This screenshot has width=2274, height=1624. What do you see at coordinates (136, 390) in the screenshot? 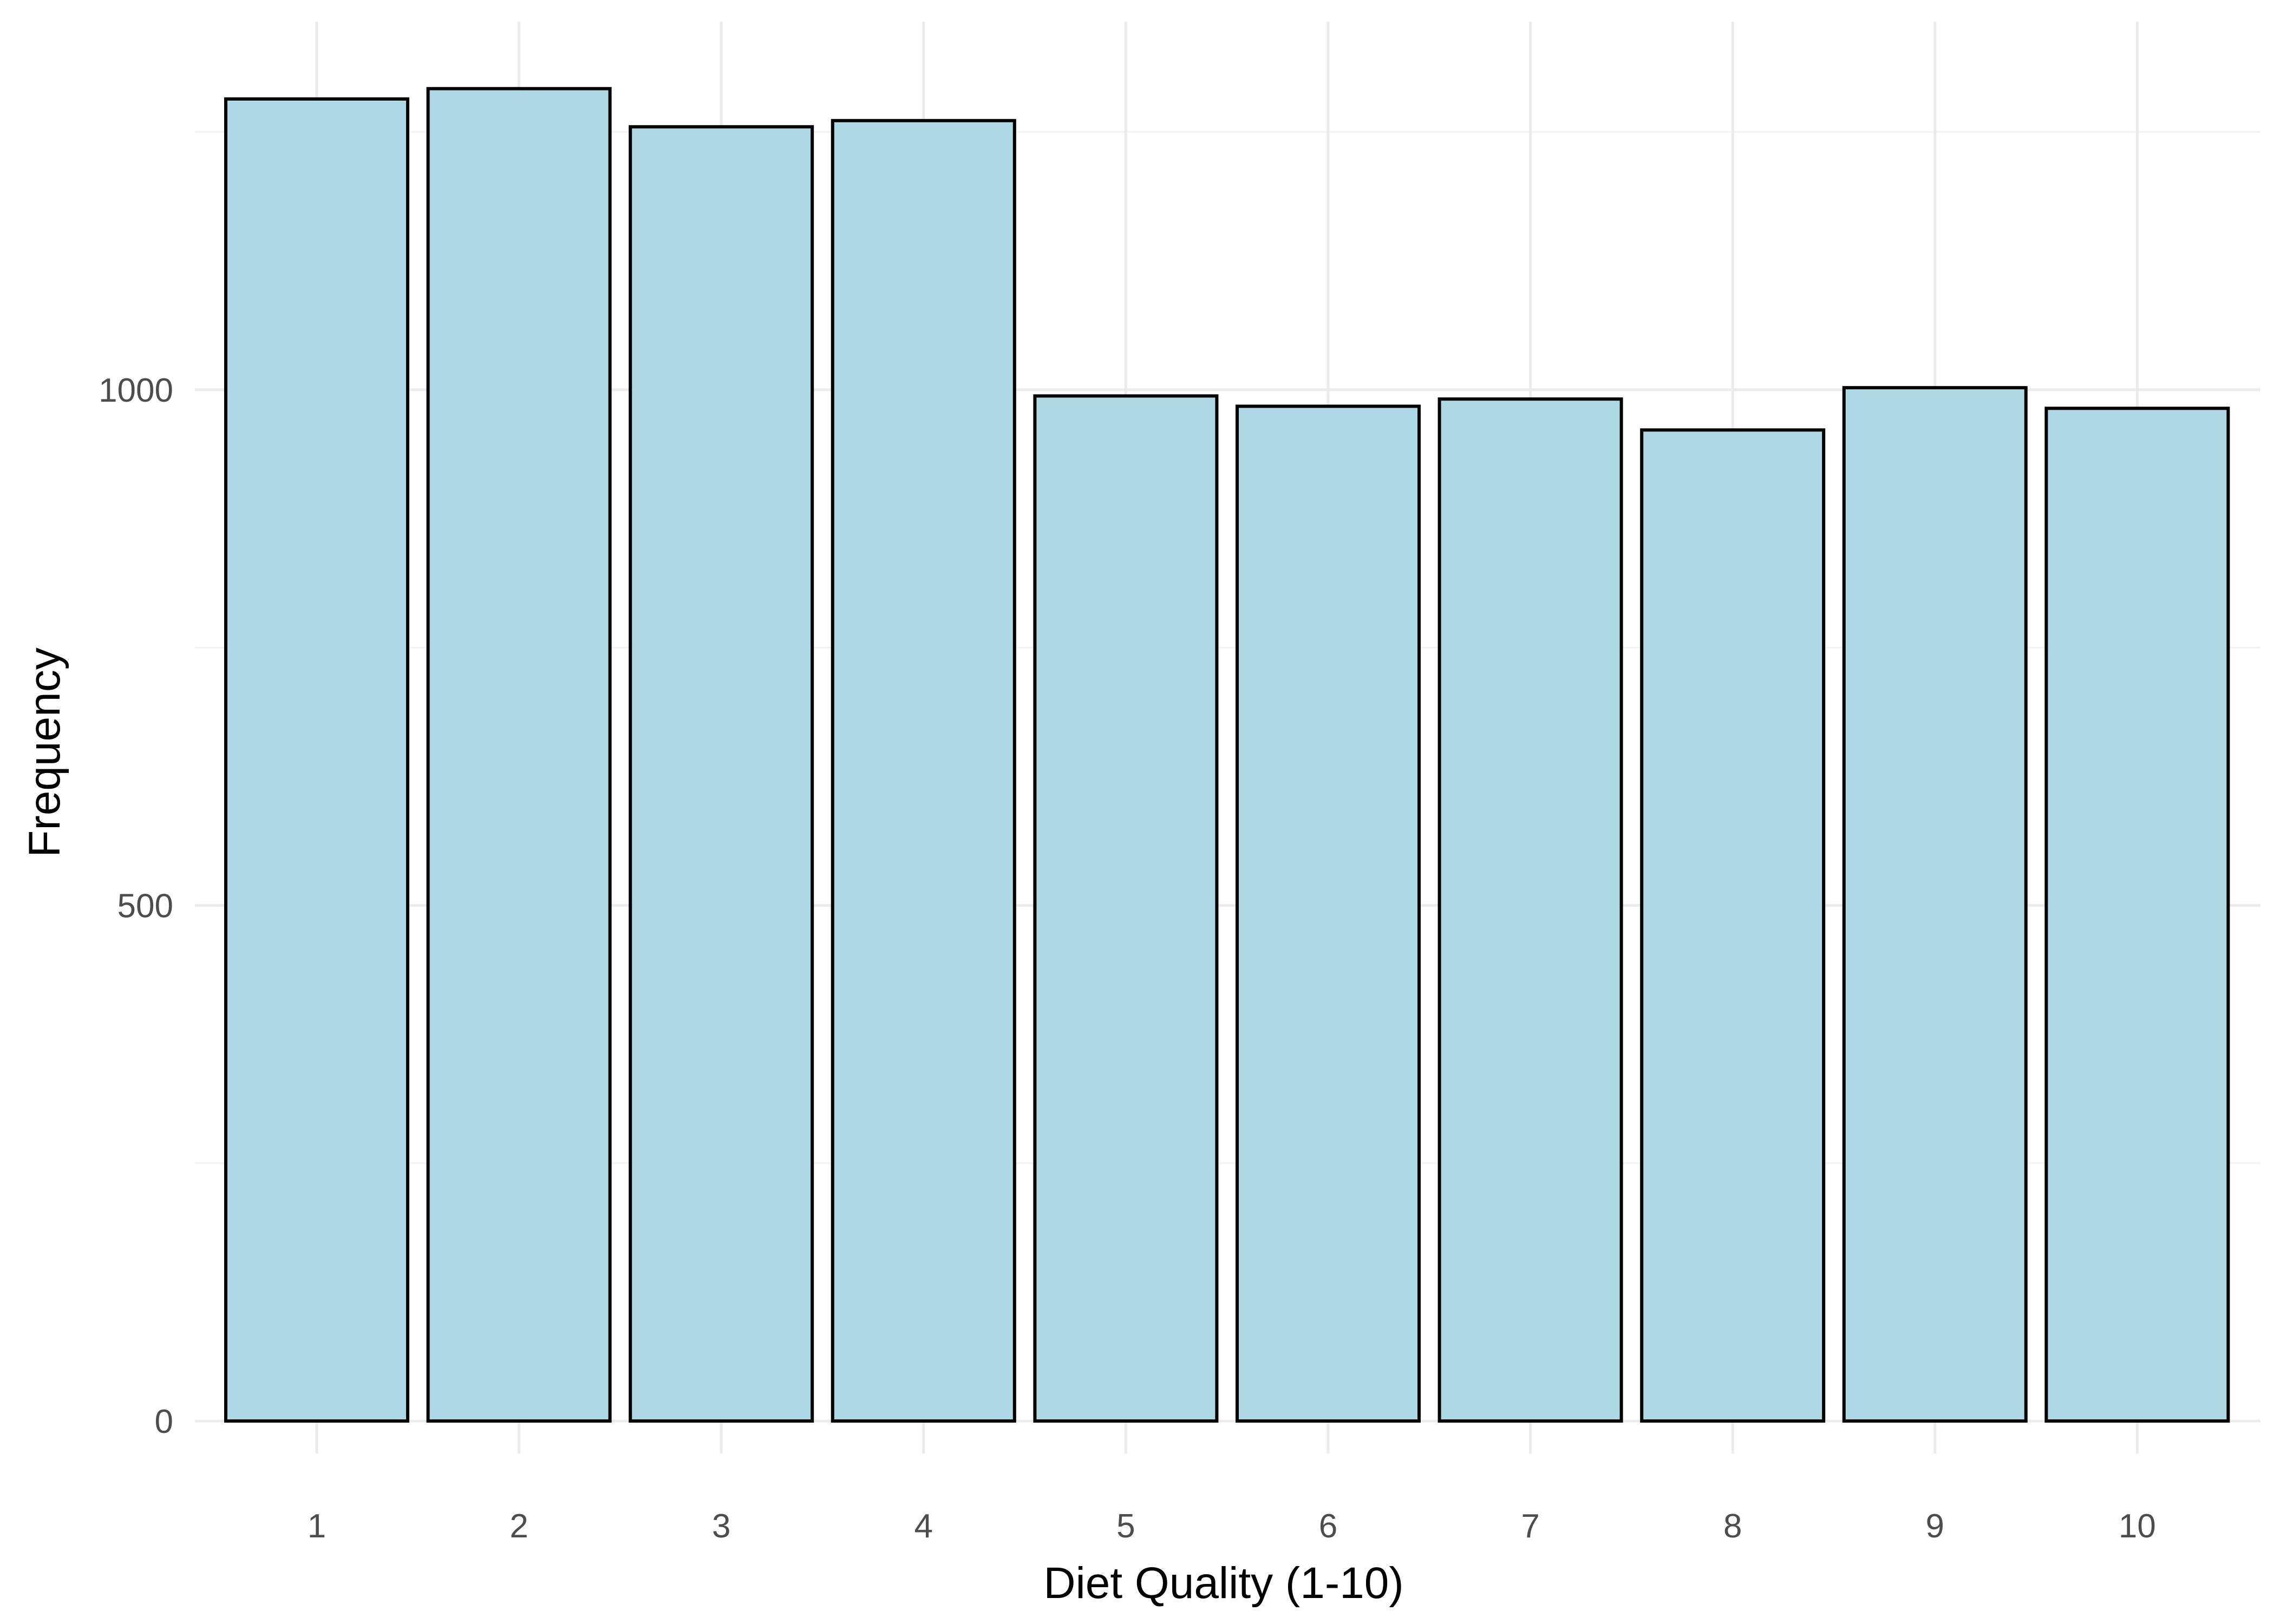
I see `y-tick-label: 1000` at bounding box center [136, 390].